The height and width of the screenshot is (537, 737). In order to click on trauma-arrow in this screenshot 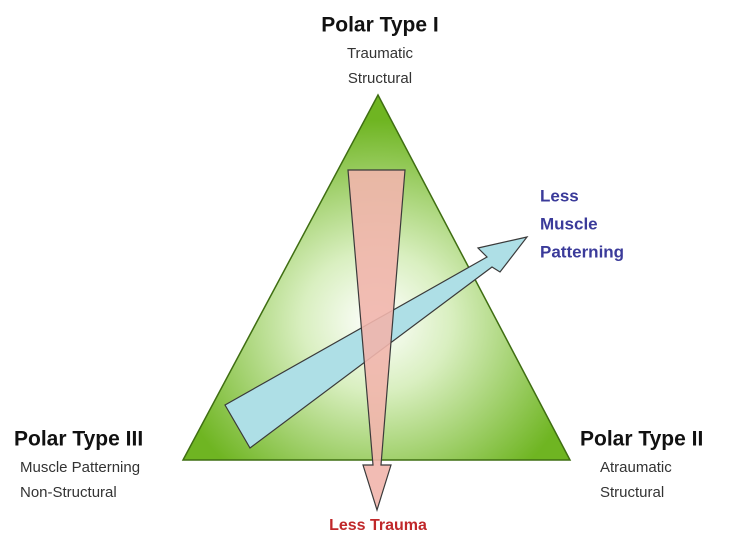, I will do `click(376, 341)`.